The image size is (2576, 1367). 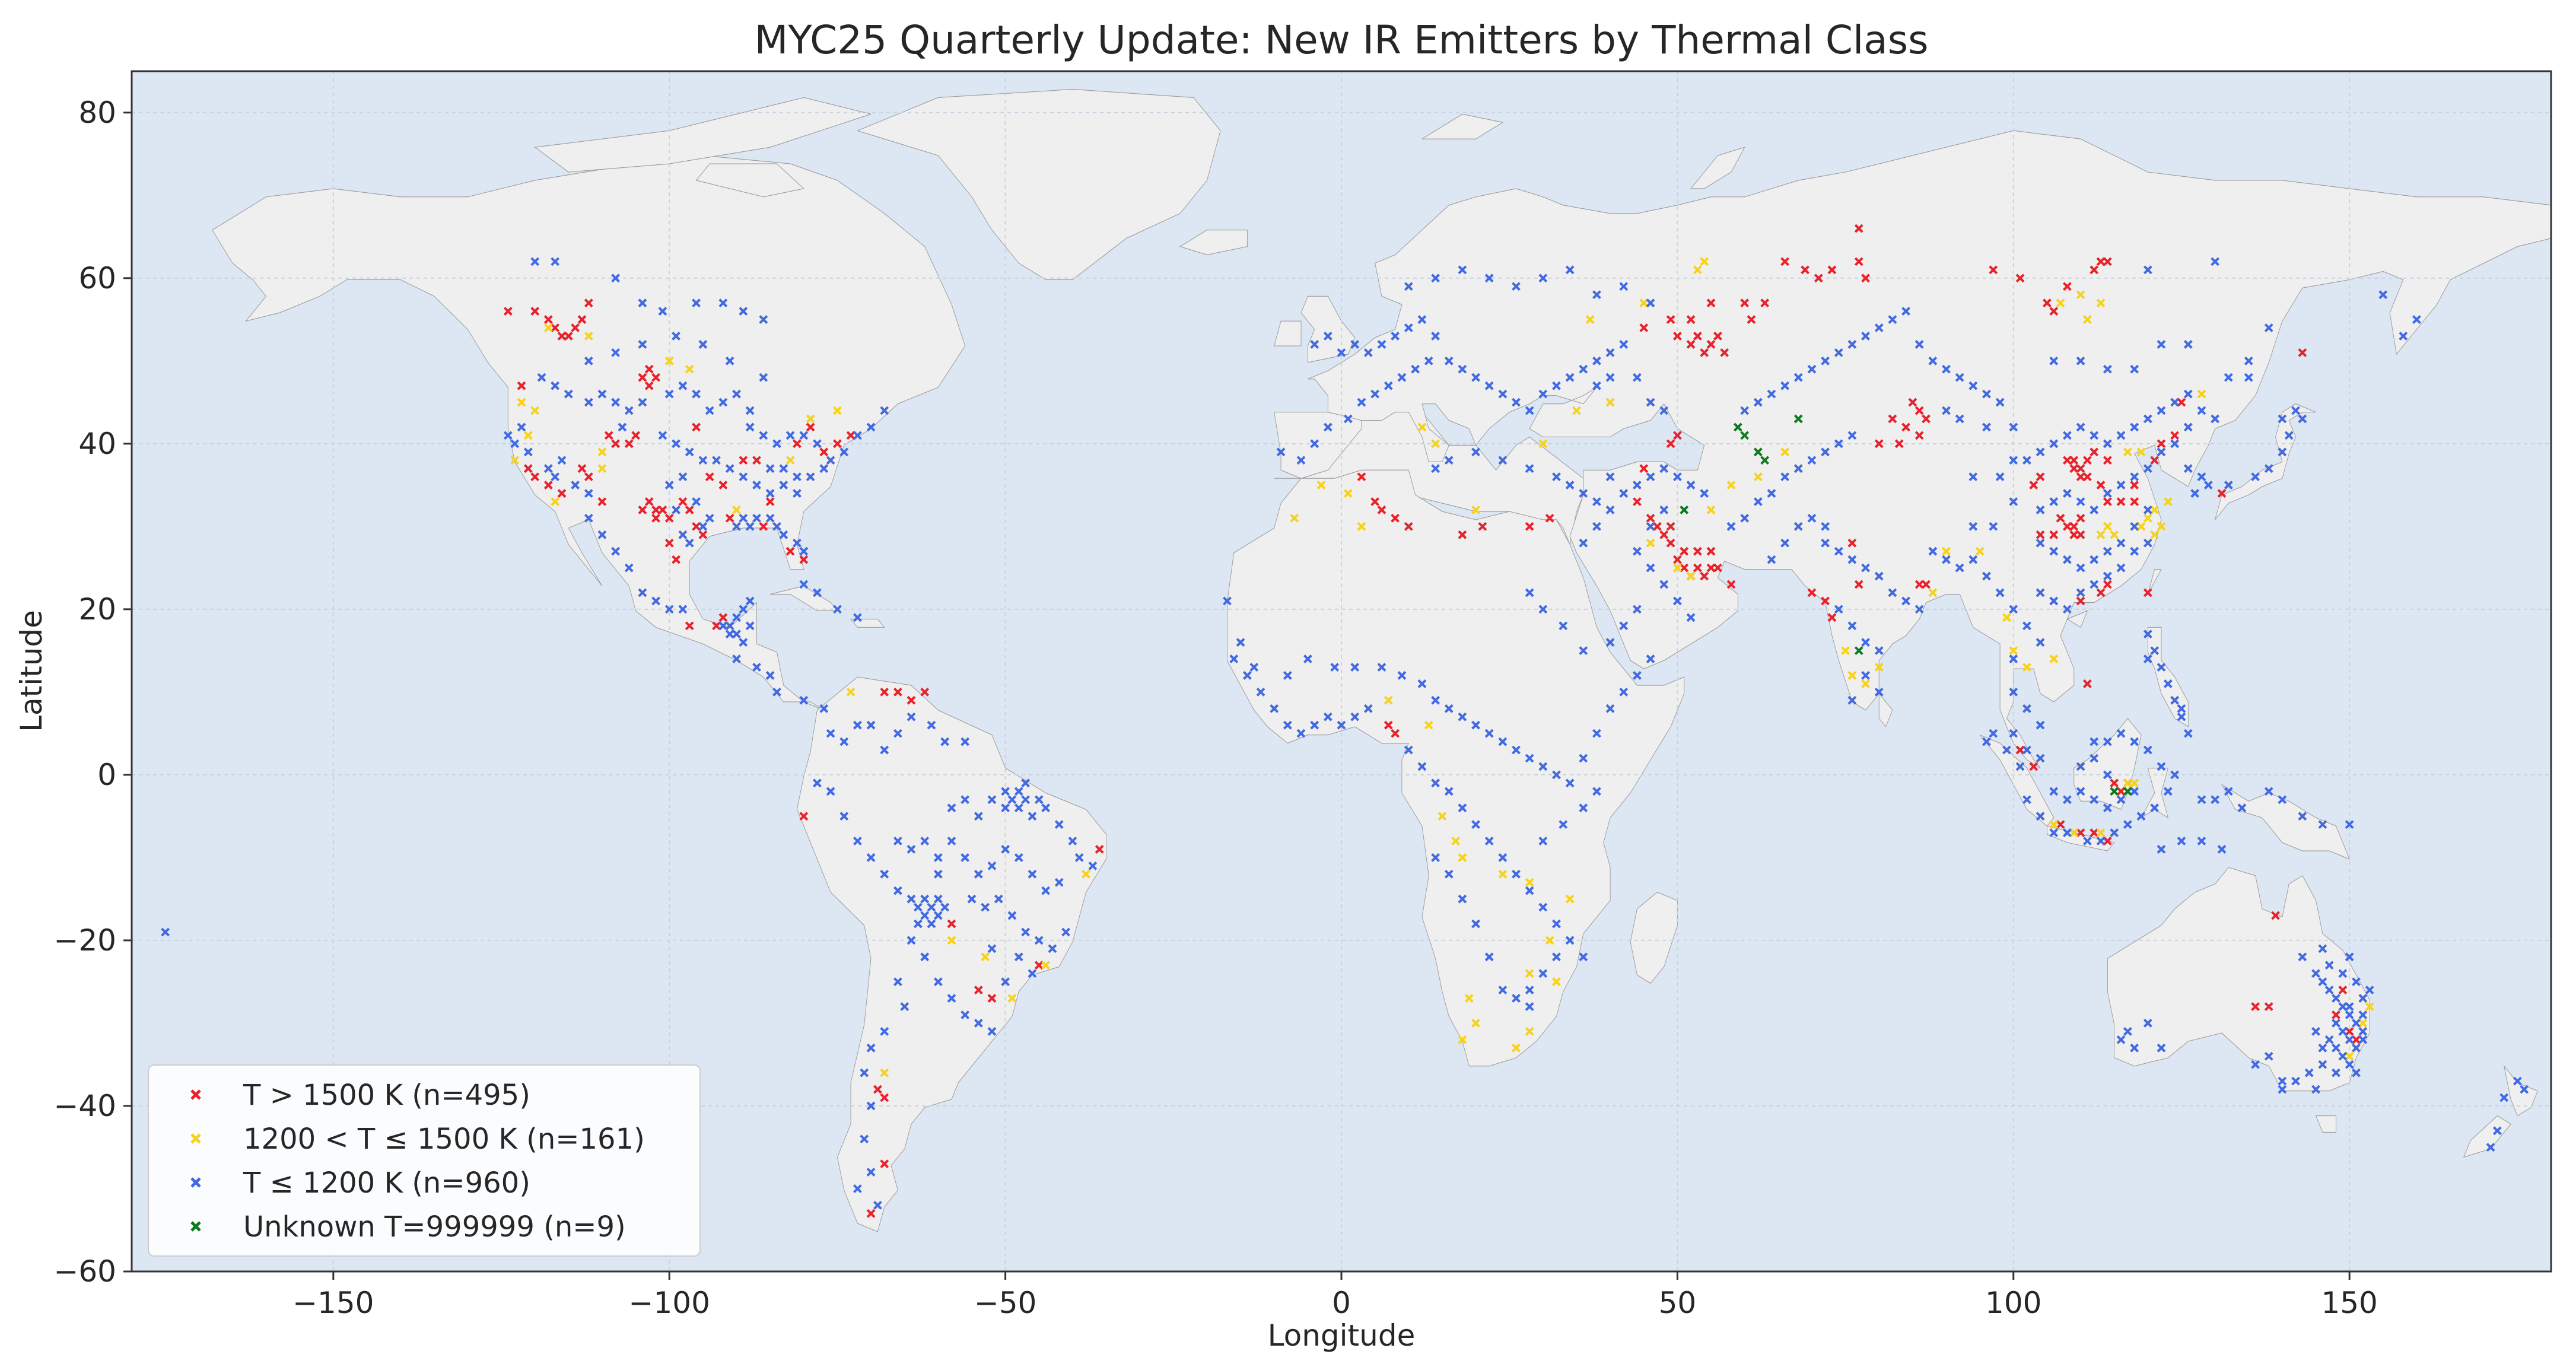 What do you see at coordinates (1005, 1303) in the screenshot?
I see `x-tick-label: −50` at bounding box center [1005, 1303].